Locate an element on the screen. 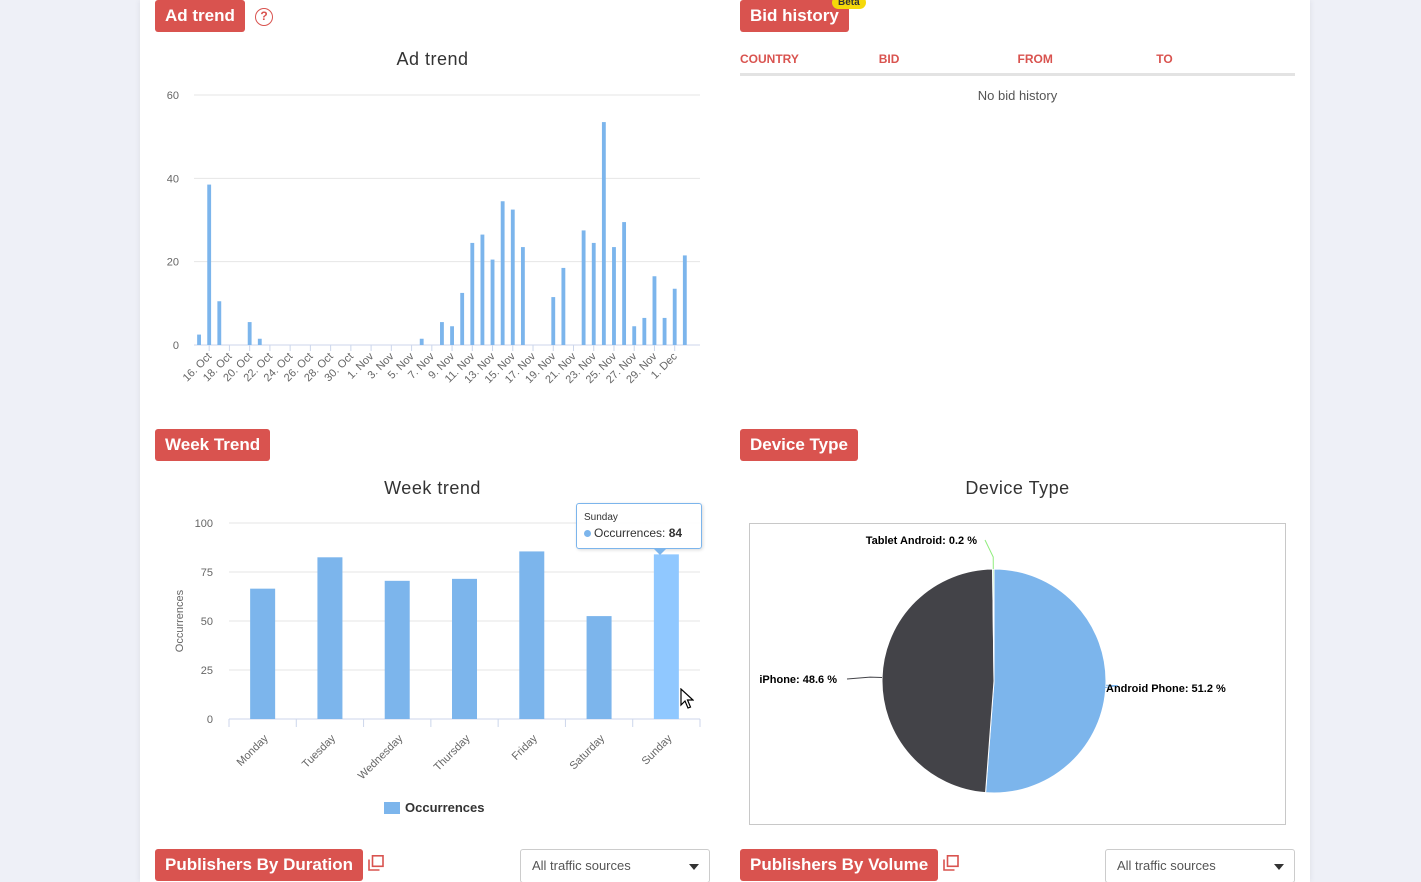  column-header-to: TO is located at coordinates (1164, 59).